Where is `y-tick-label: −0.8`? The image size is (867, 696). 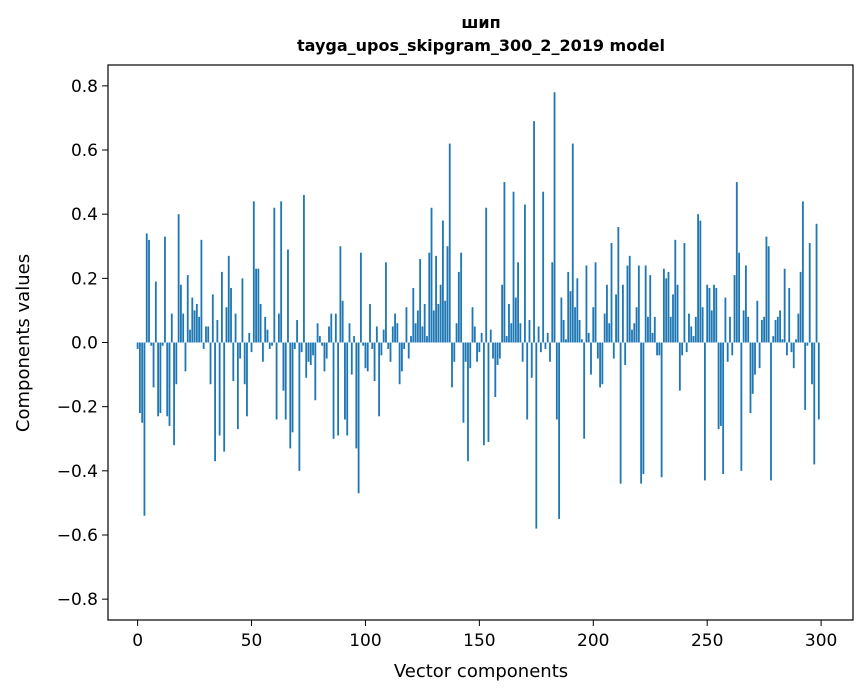 y-tick-label: −0.8 is located at coordinates (77, 600).